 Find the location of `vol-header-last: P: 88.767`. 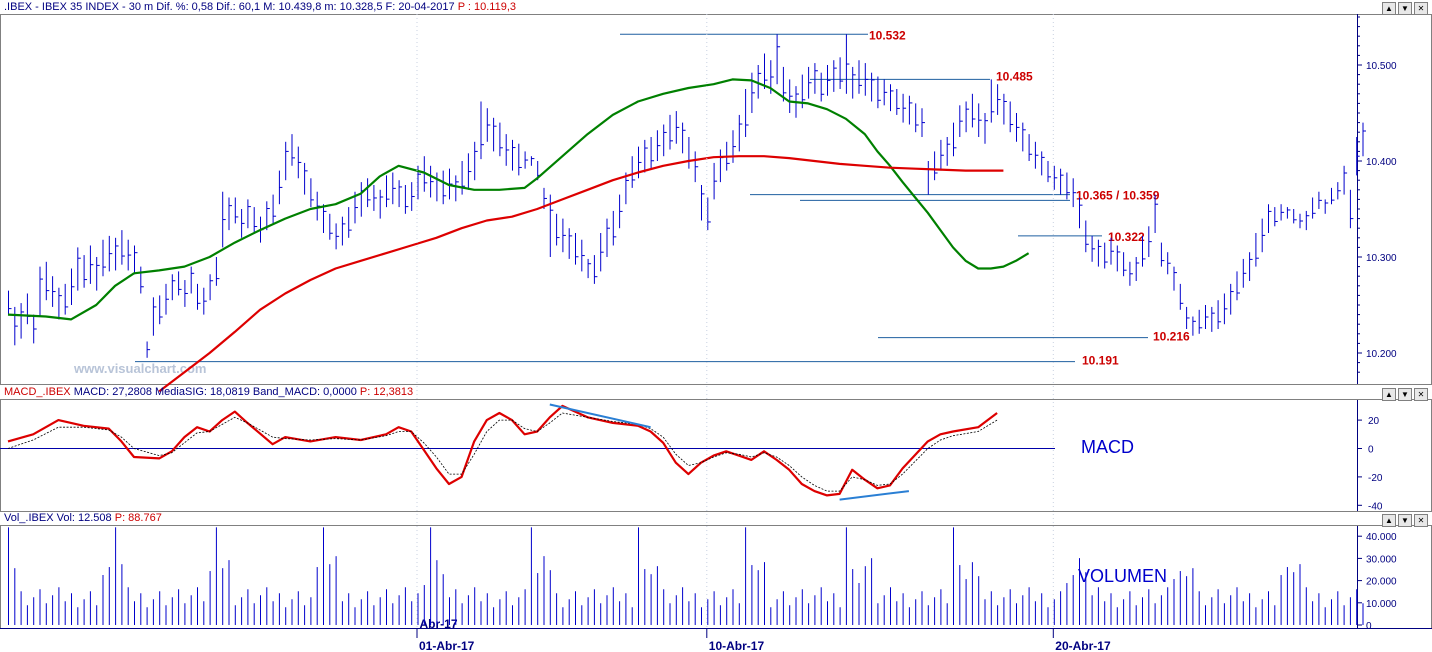

vol-header-last: P: 88.767 is located at coordinates (138, 518).